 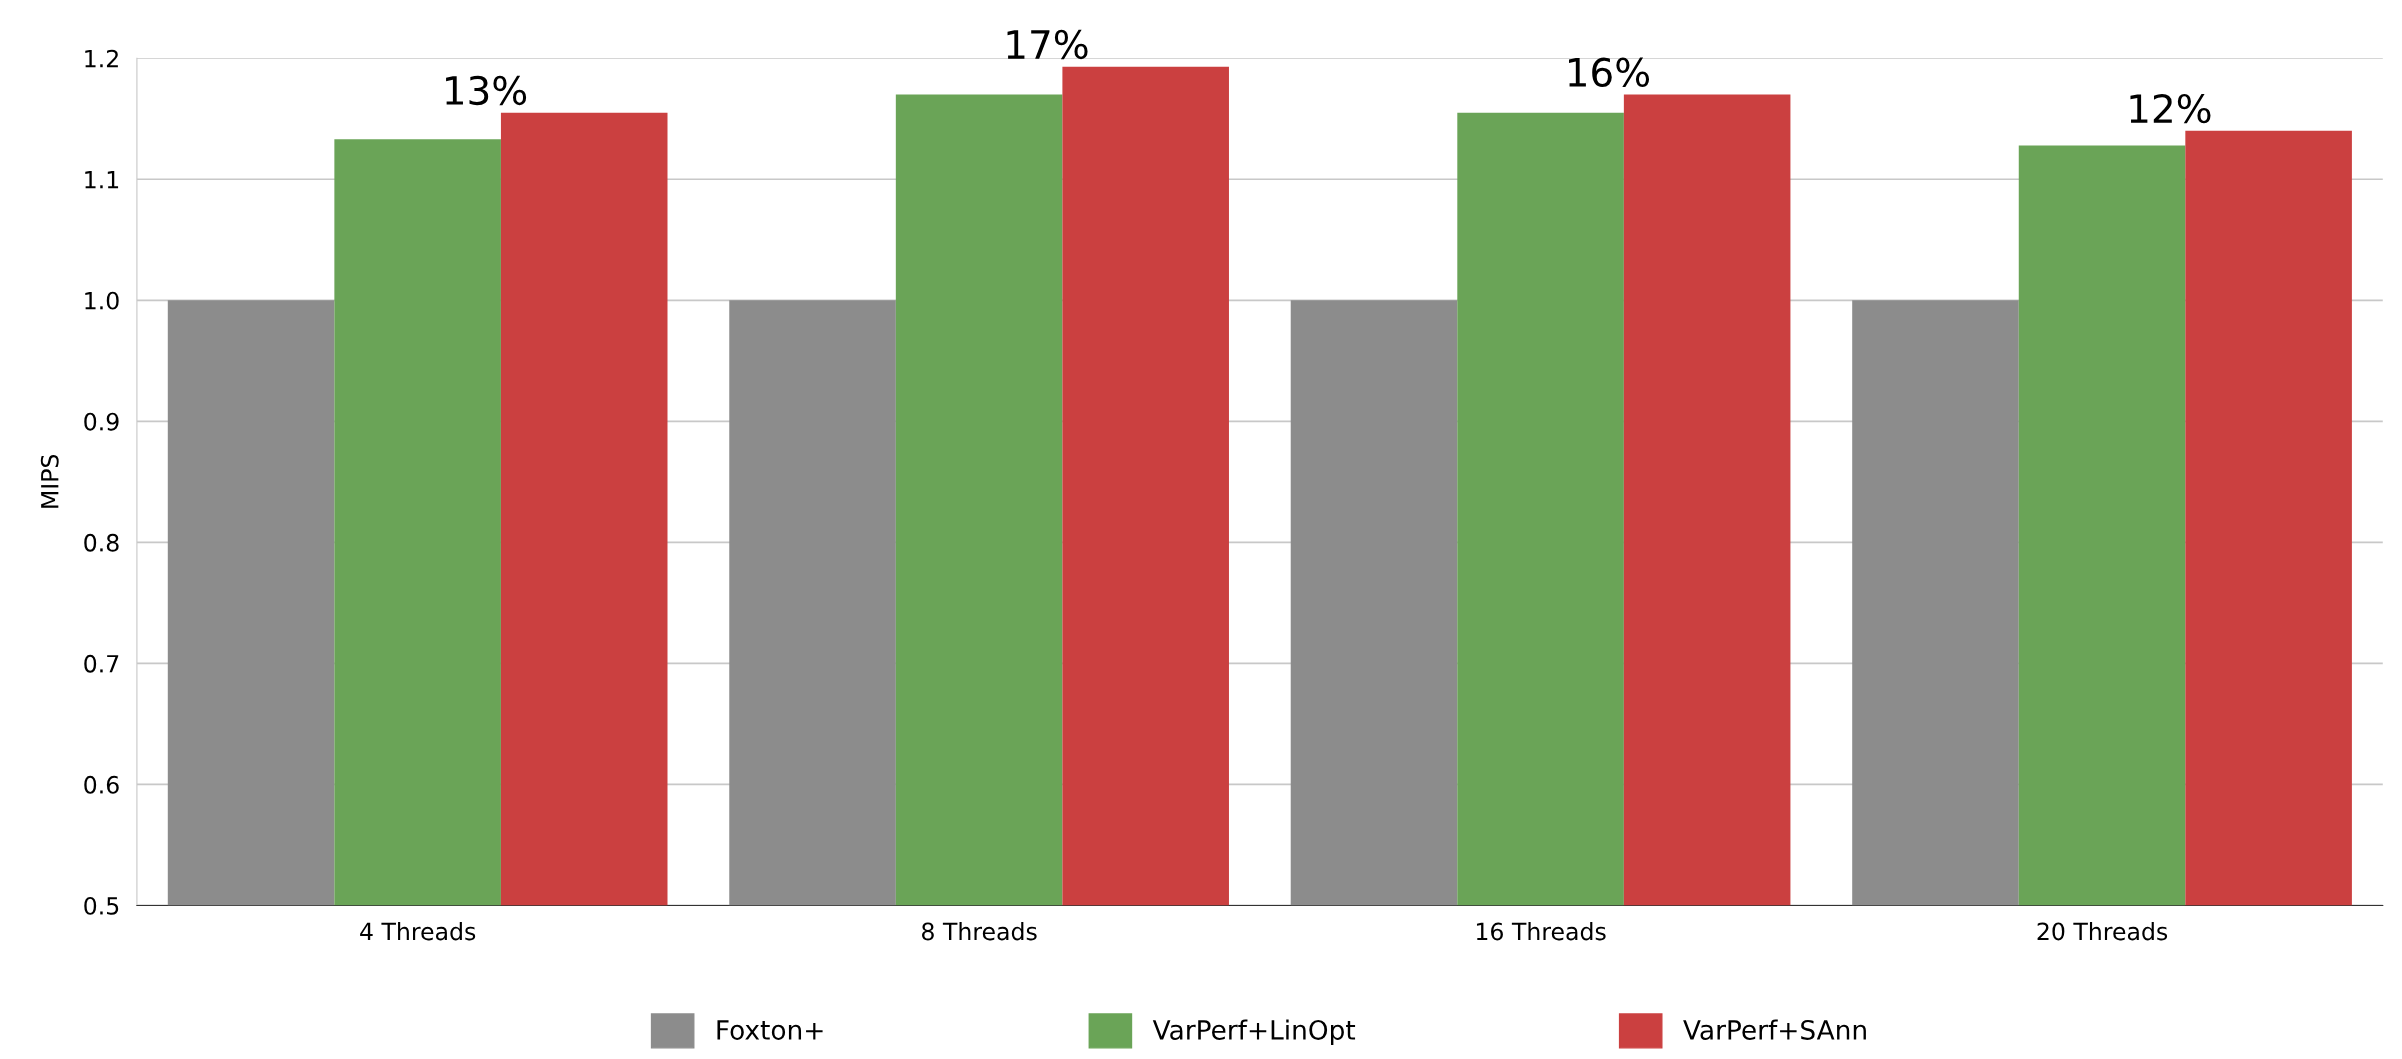 I want to click on y-tick-label: 1.1, so click(x=102, y=180).